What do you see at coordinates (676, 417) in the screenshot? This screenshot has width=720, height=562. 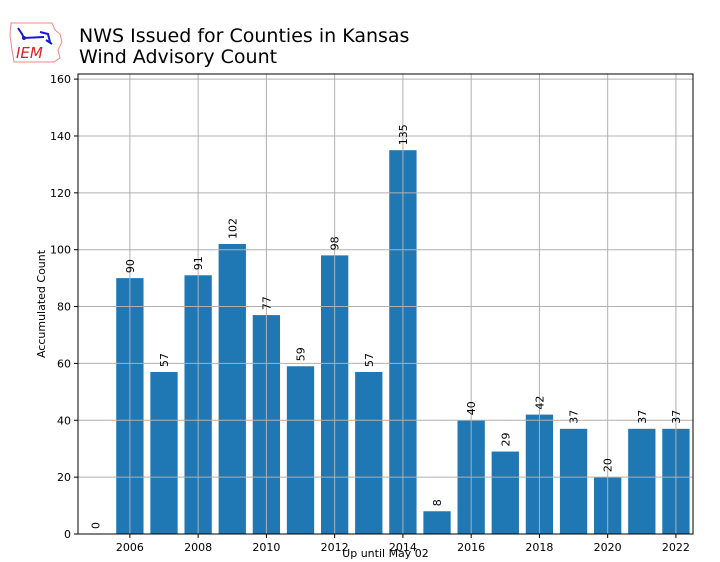 I see `data-label-2022: 37` at bounding box center [676, 417].